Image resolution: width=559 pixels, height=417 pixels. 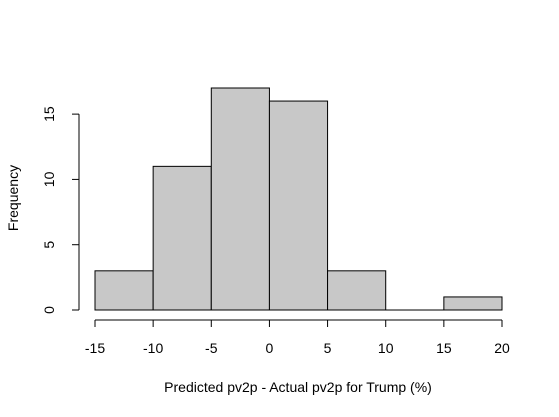 I want to click on x-tick-label: 0, so click(x=270, y=348).